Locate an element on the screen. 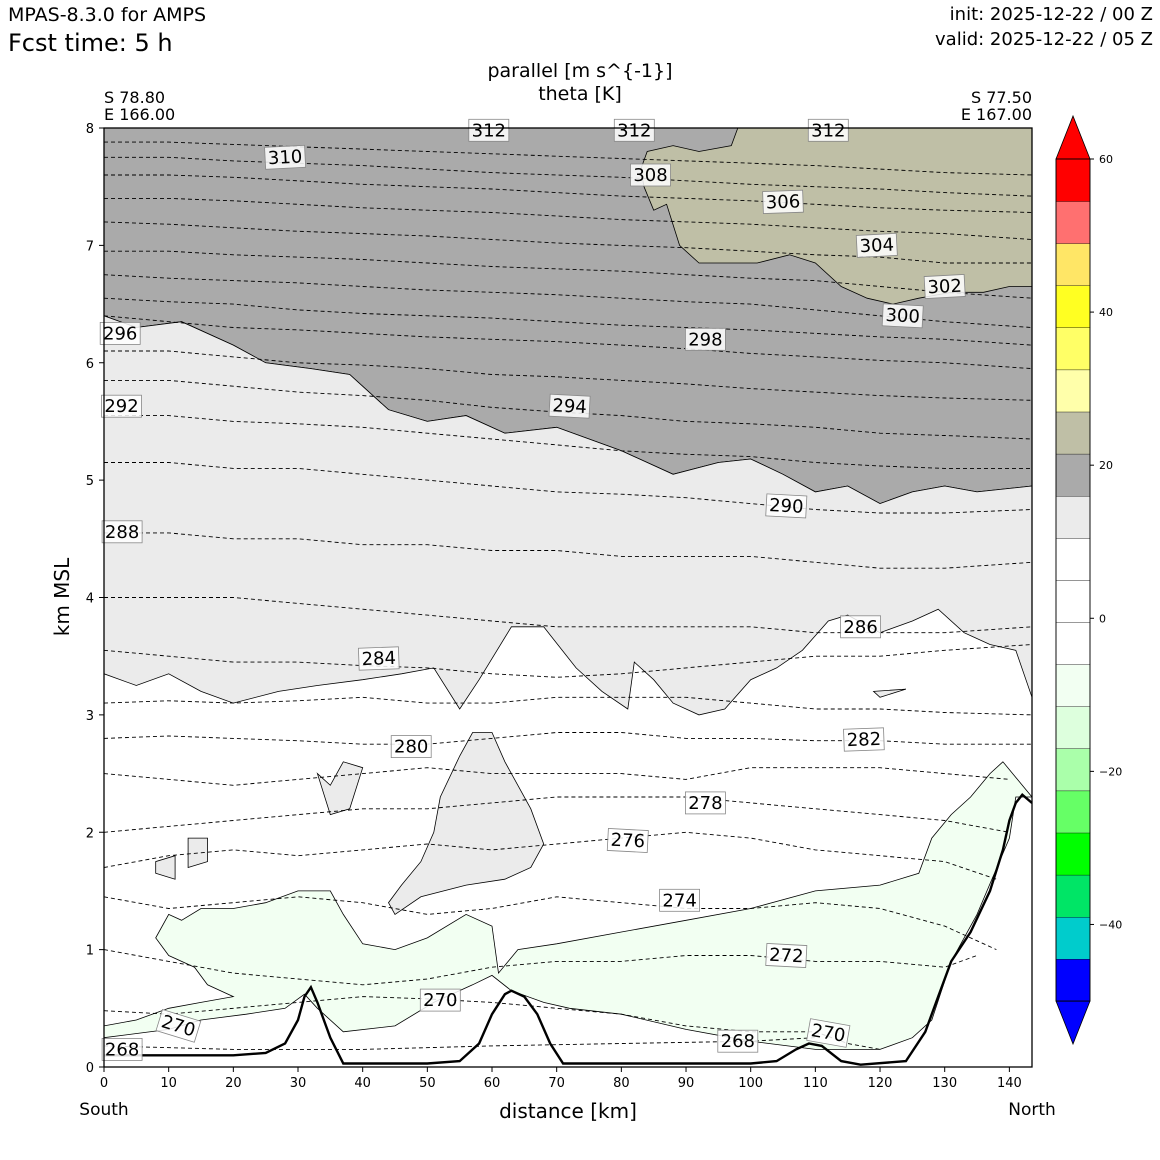 This screenshot has width=1160, height=1160. x-left-label: South is located at coordinates (104, 1110).